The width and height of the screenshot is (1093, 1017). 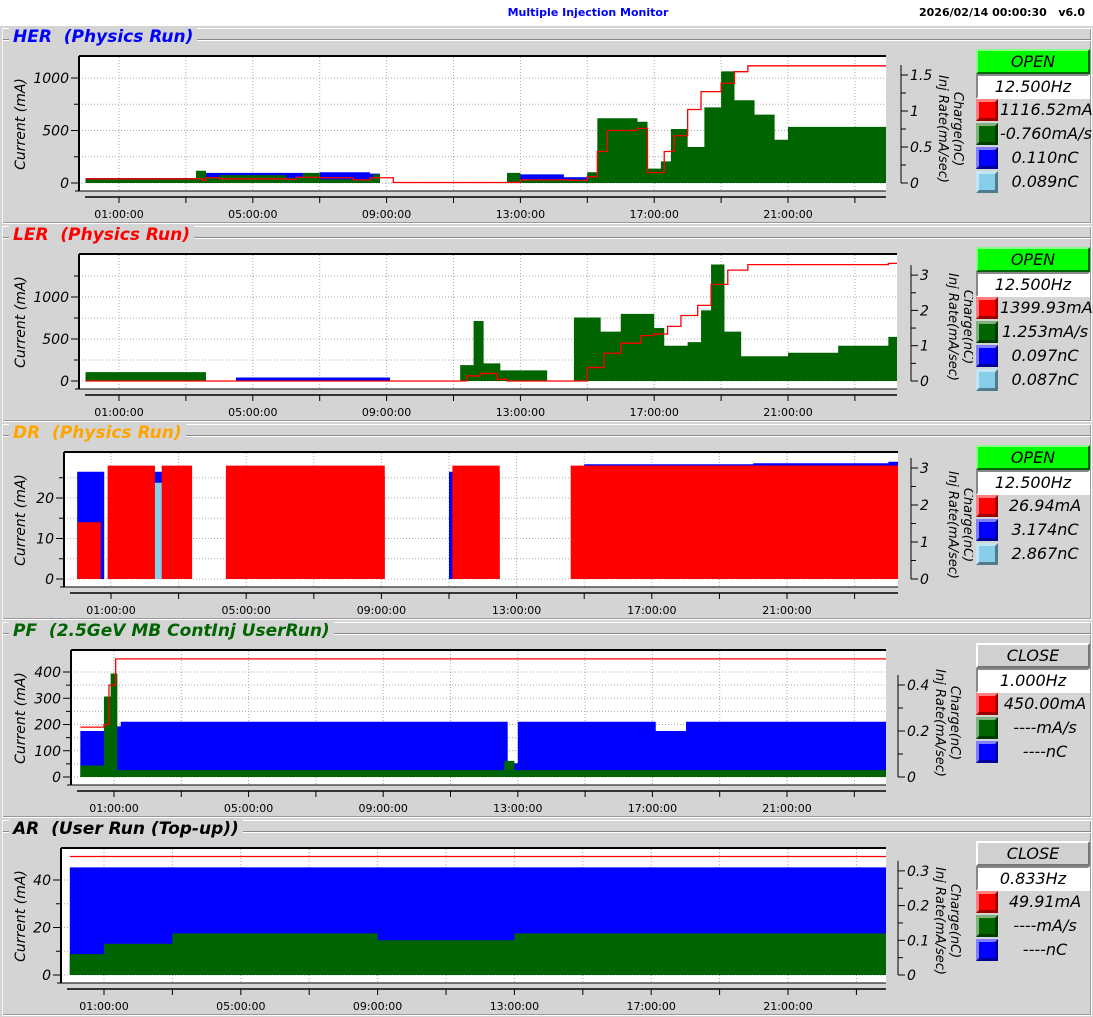 I want to click on ring-name: AR, so click(x=26, y=829).